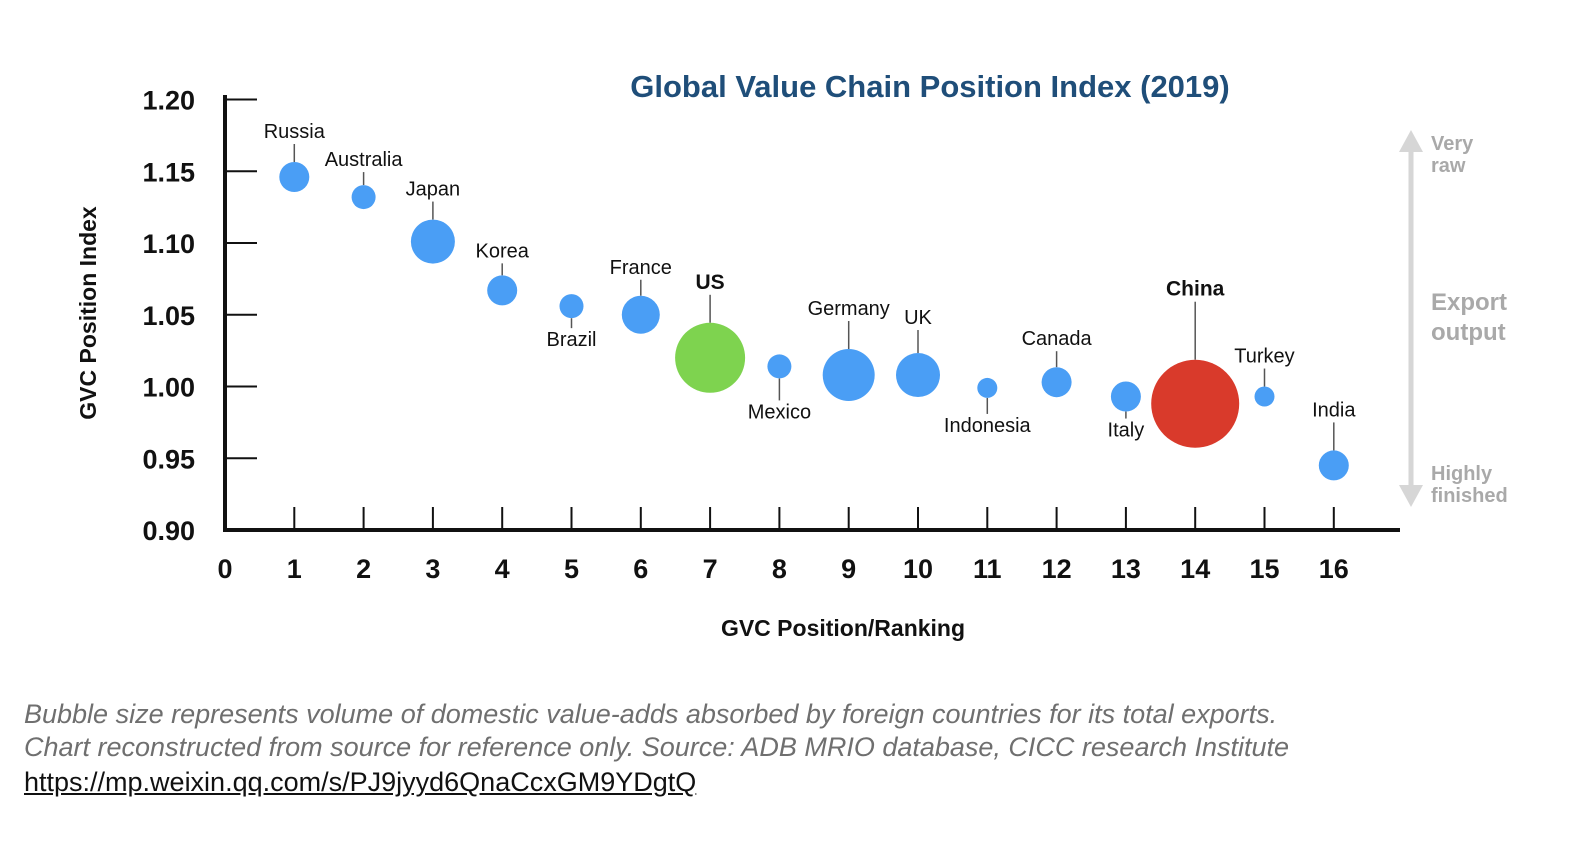 This screenshot has width=1592, height=868. What do you see at coordinates (571, 569) in the screenshot?
I see `x-tick-label: 5` at bounding box center [571, 569].